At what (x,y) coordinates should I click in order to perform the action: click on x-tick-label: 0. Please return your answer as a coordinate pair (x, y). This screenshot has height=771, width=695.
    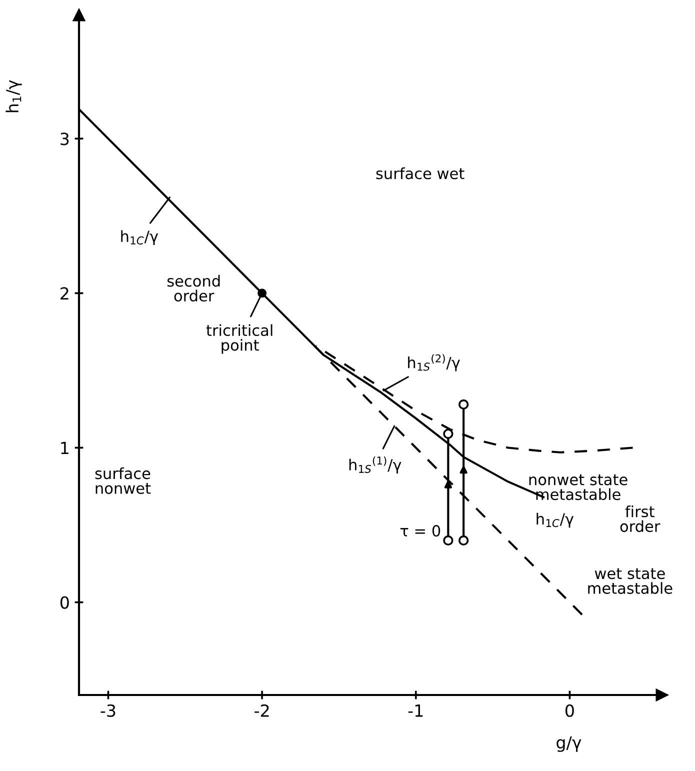
    Looking at the image, I should click on (570, 710).